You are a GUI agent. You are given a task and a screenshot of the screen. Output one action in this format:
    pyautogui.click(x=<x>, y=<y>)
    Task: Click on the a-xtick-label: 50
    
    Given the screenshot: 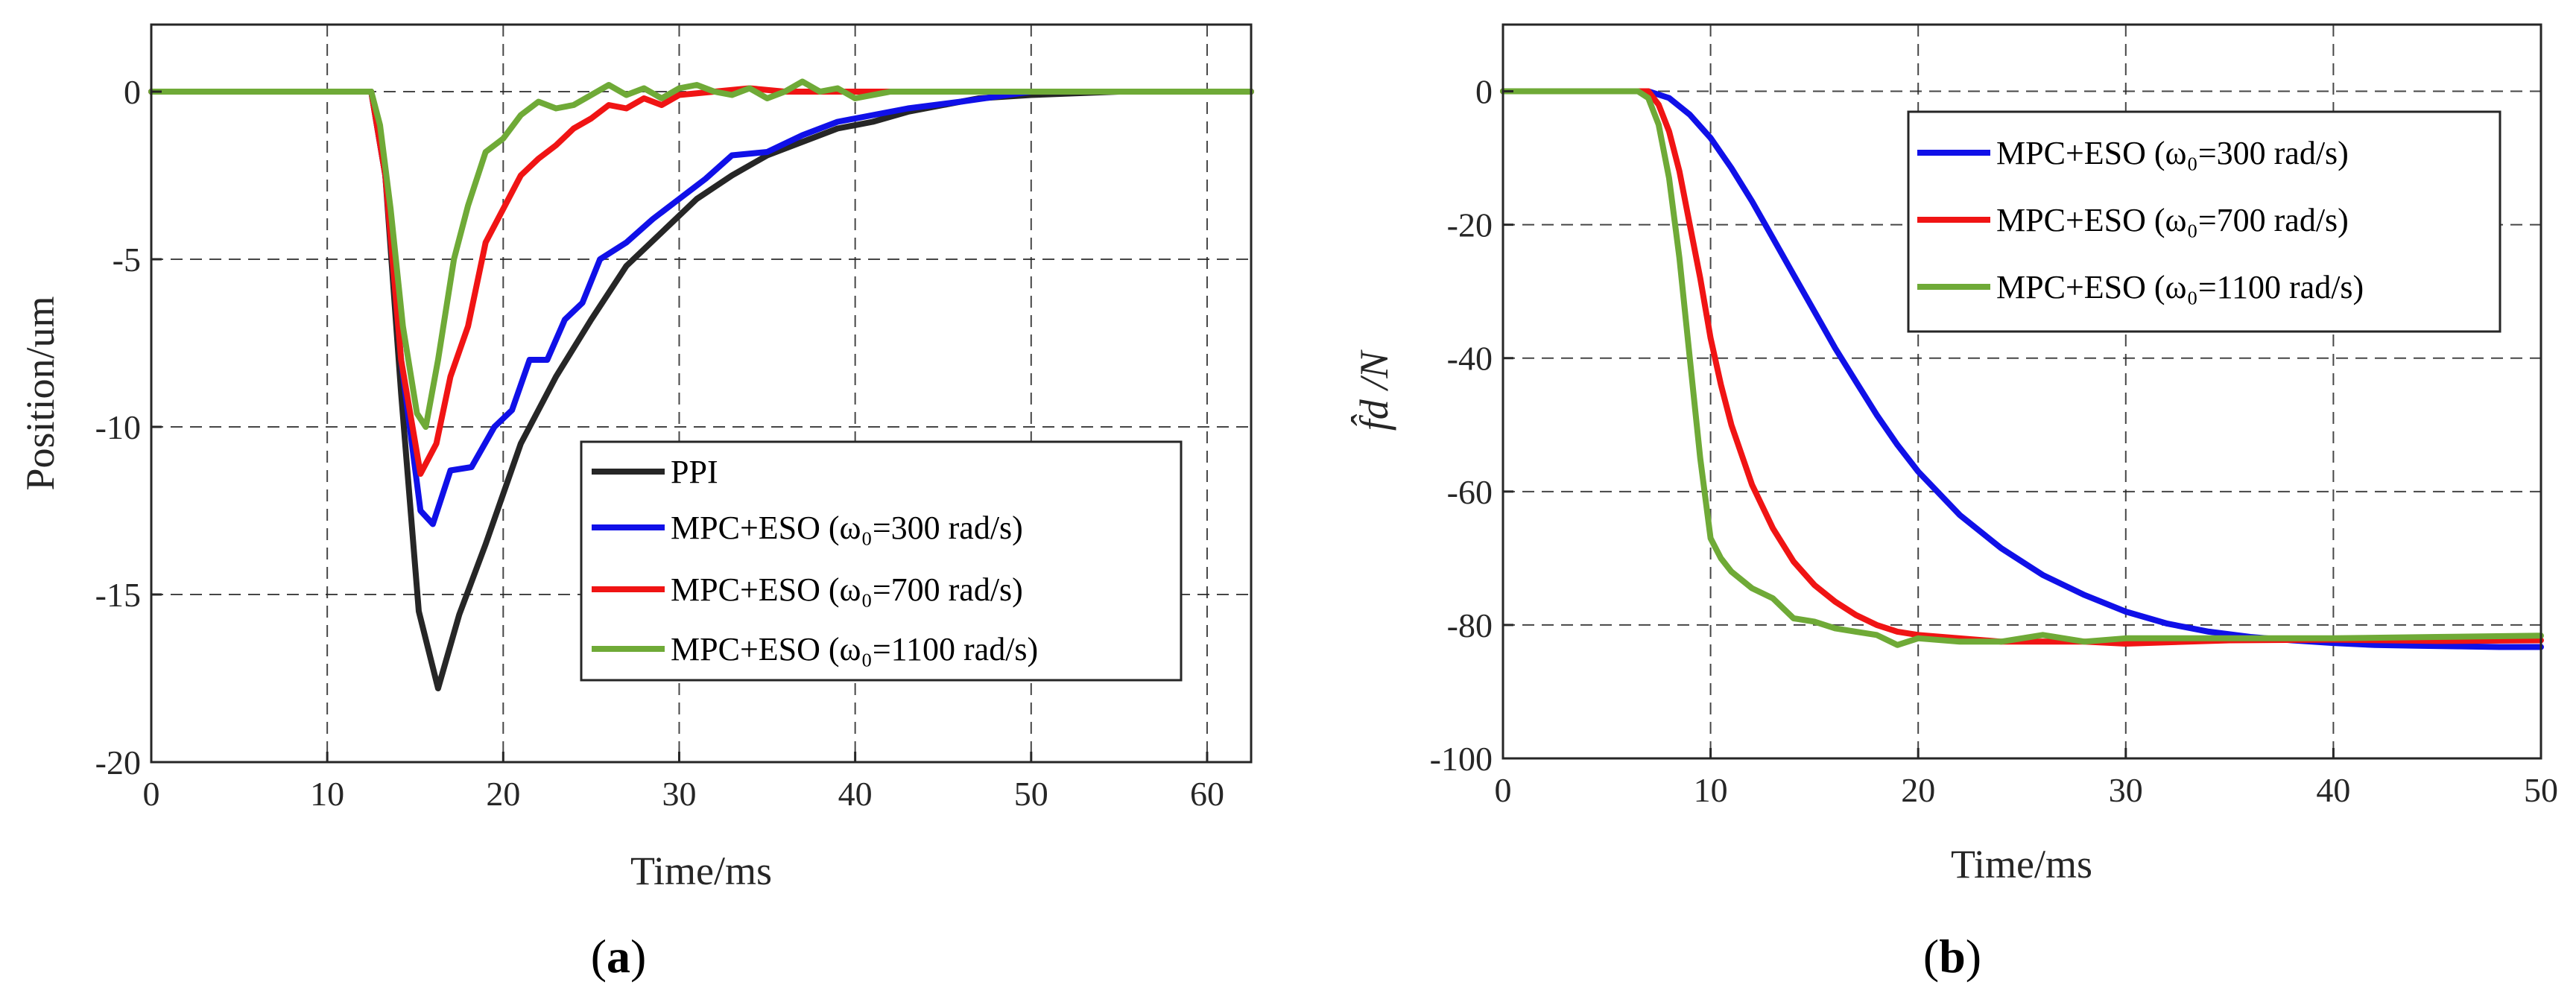 What is the action you would take?
    pyautogui.click(x=1031, y=794)
    